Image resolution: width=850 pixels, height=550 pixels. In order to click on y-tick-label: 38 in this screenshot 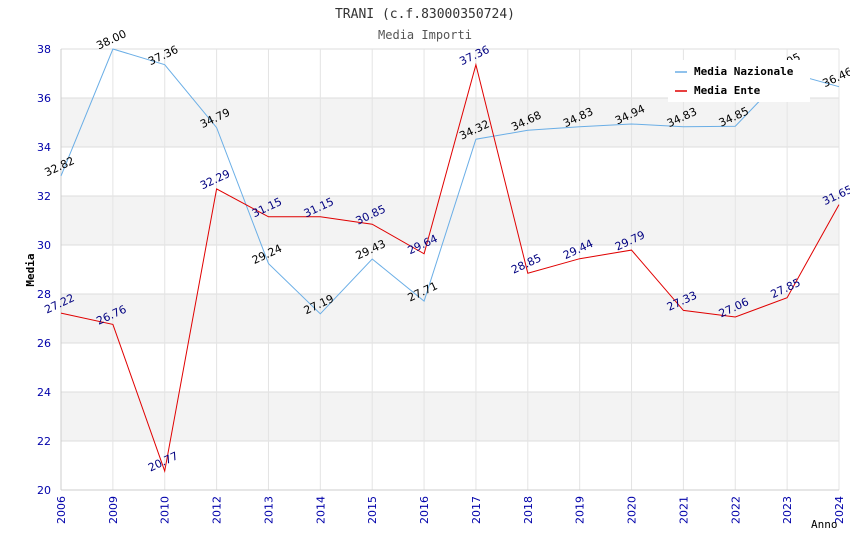, I will do `click(44, 49)`.